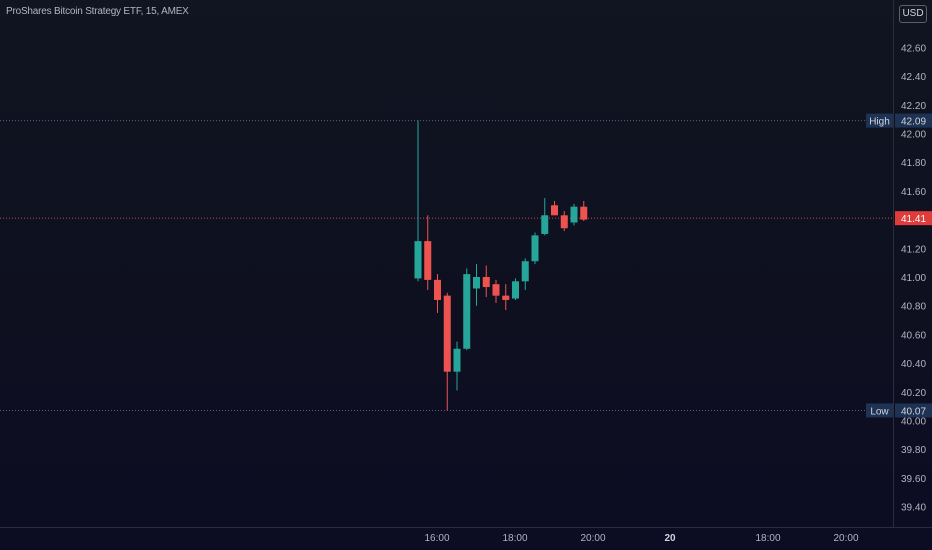 This screenshot has height=550, width=932. I want to click on high-value-badge, so click(913, 120).